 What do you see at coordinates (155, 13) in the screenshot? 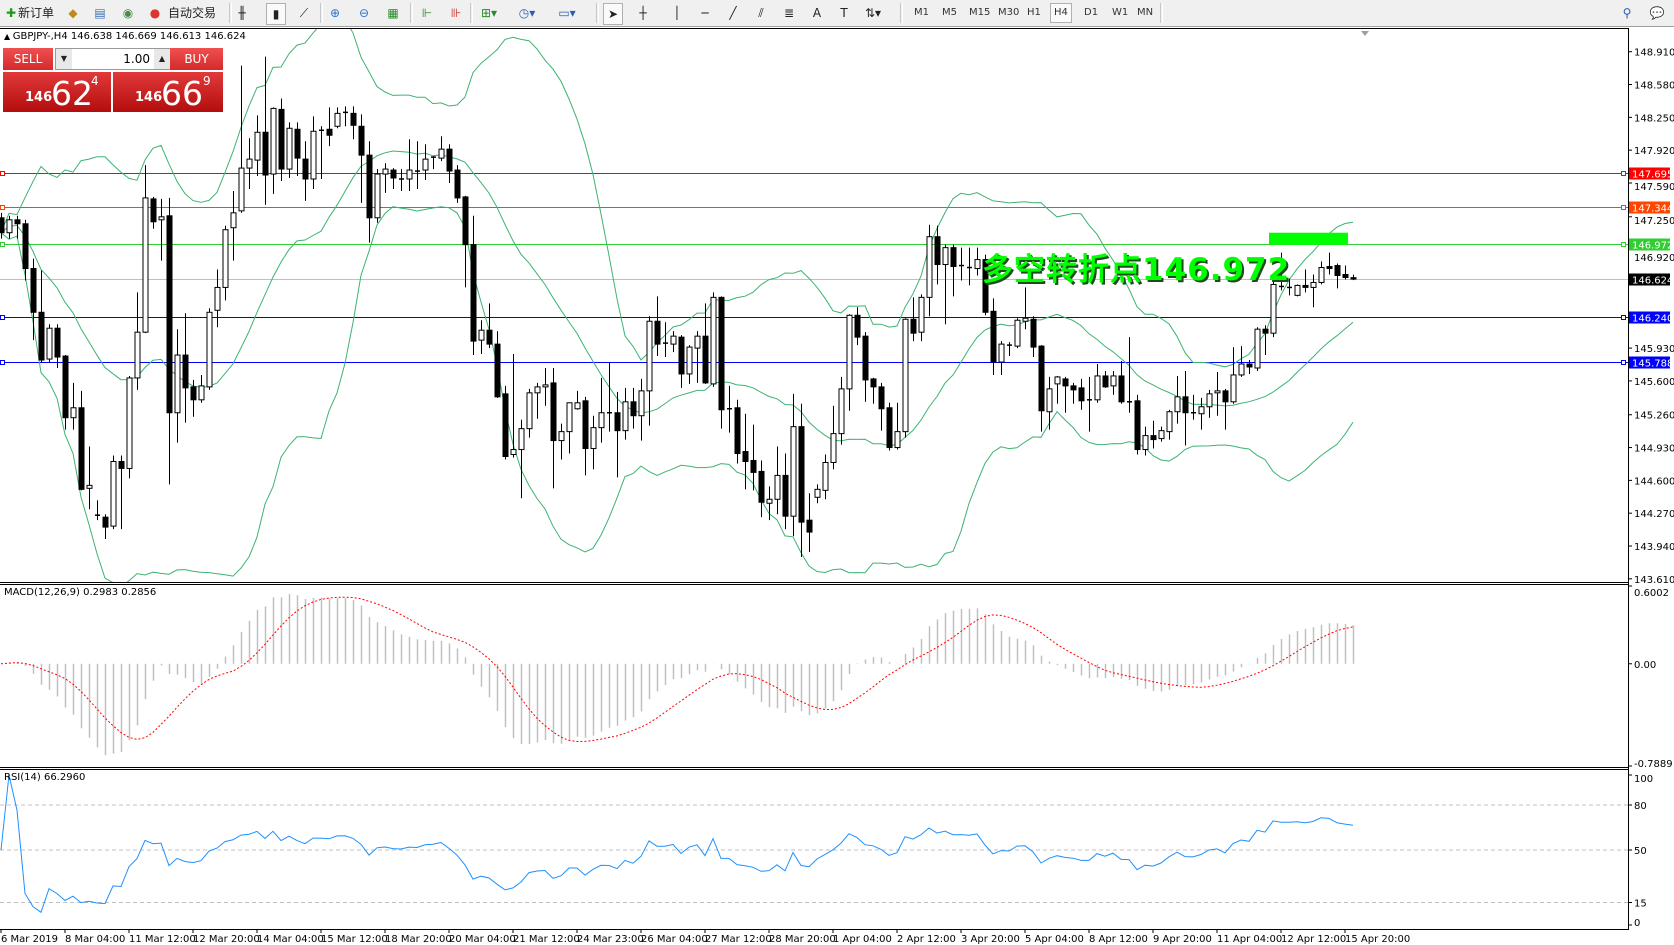
I see `auto-trading-icon: ●` at bounding box center [155, 13].